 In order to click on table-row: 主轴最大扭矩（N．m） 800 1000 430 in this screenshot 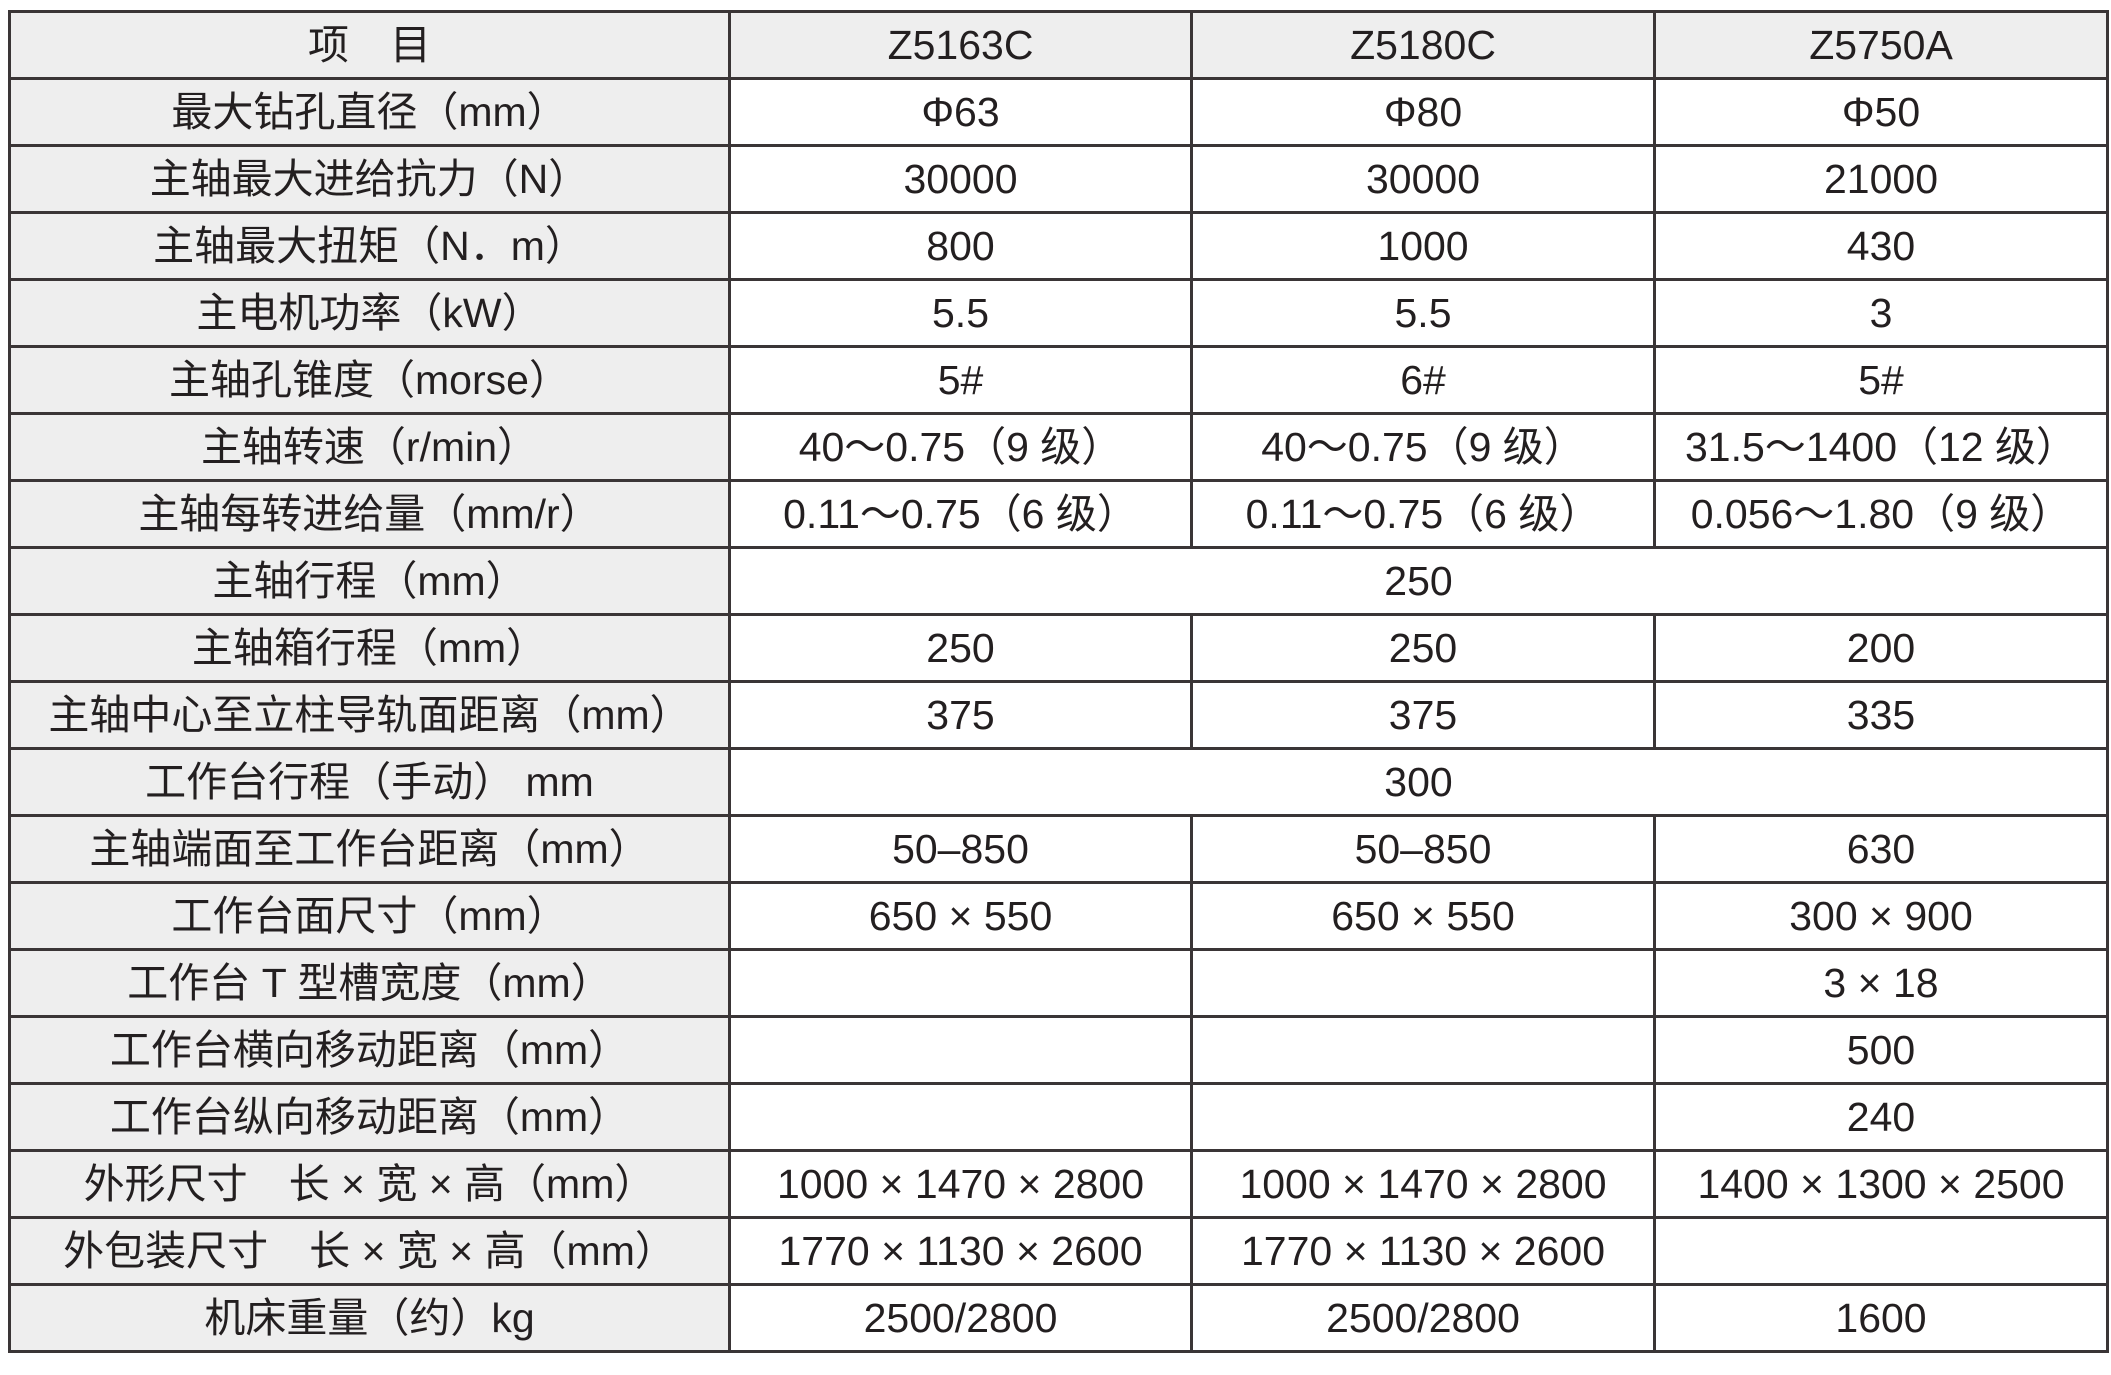, I will do `click(1058, 246)`.